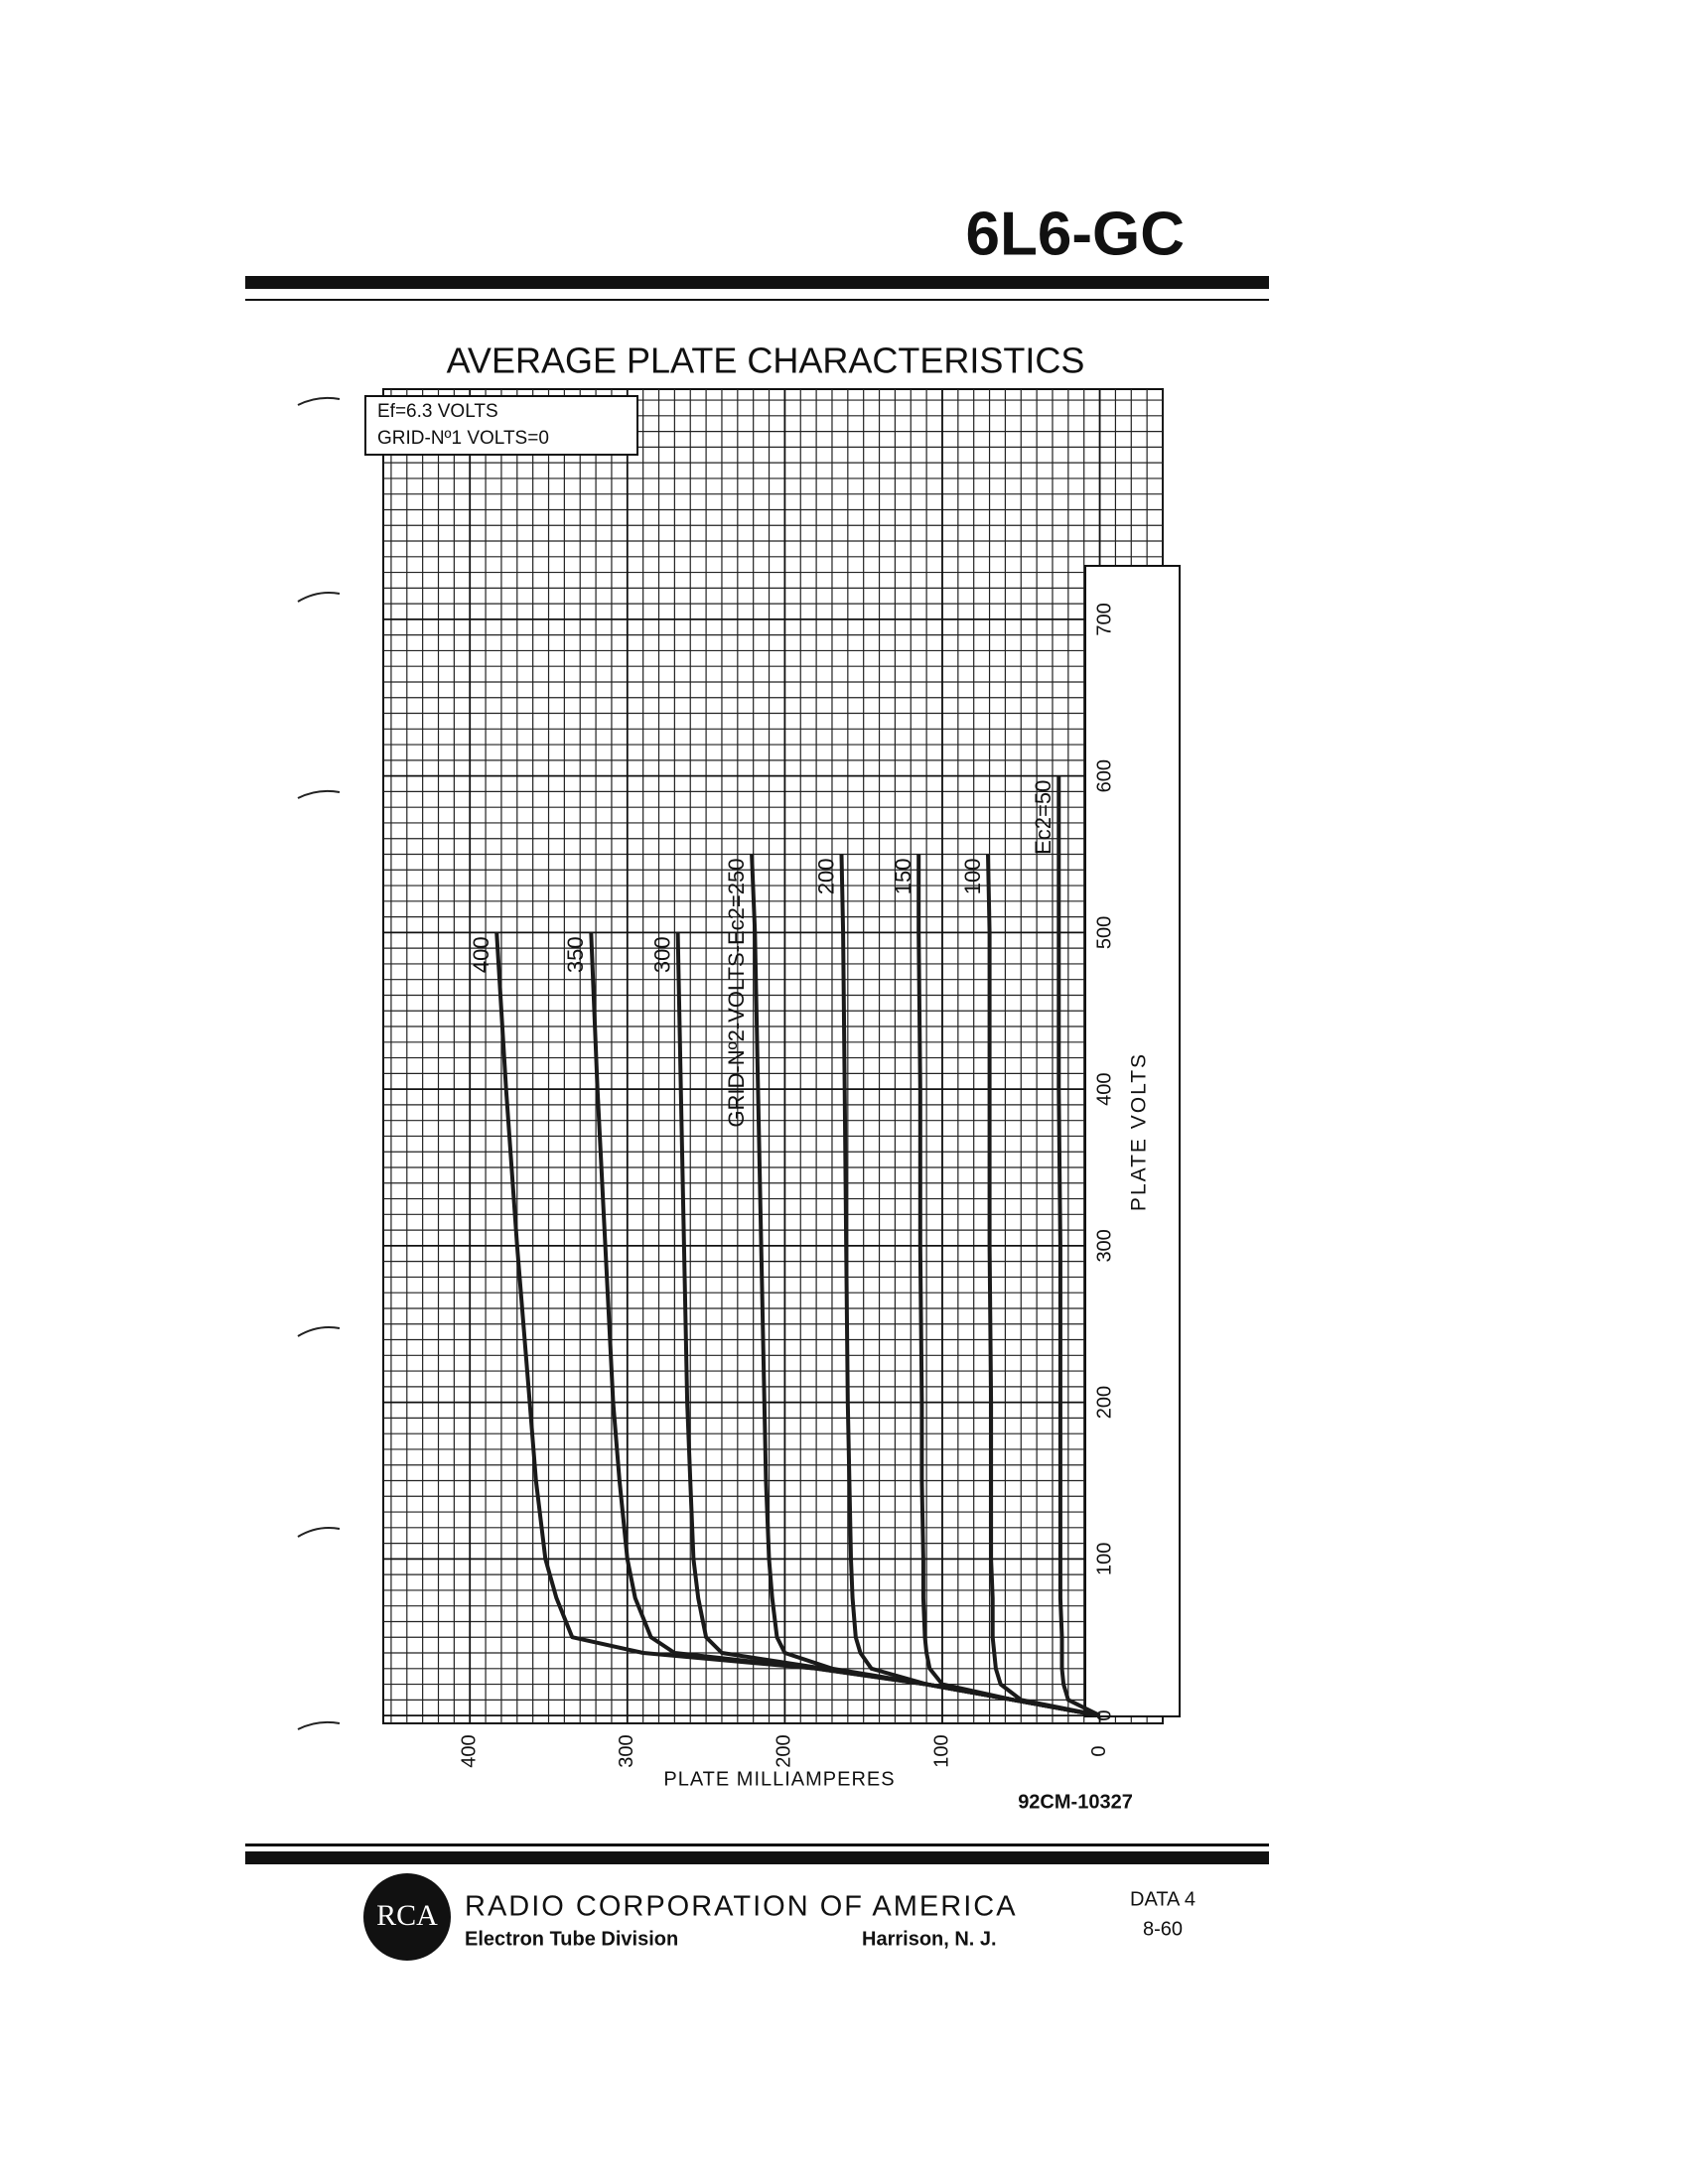 The width and height of the screenshot is (1688, 2184). Describe the element at coordinates (757, 282) in the screenshot. I see `header-rule` at that location.